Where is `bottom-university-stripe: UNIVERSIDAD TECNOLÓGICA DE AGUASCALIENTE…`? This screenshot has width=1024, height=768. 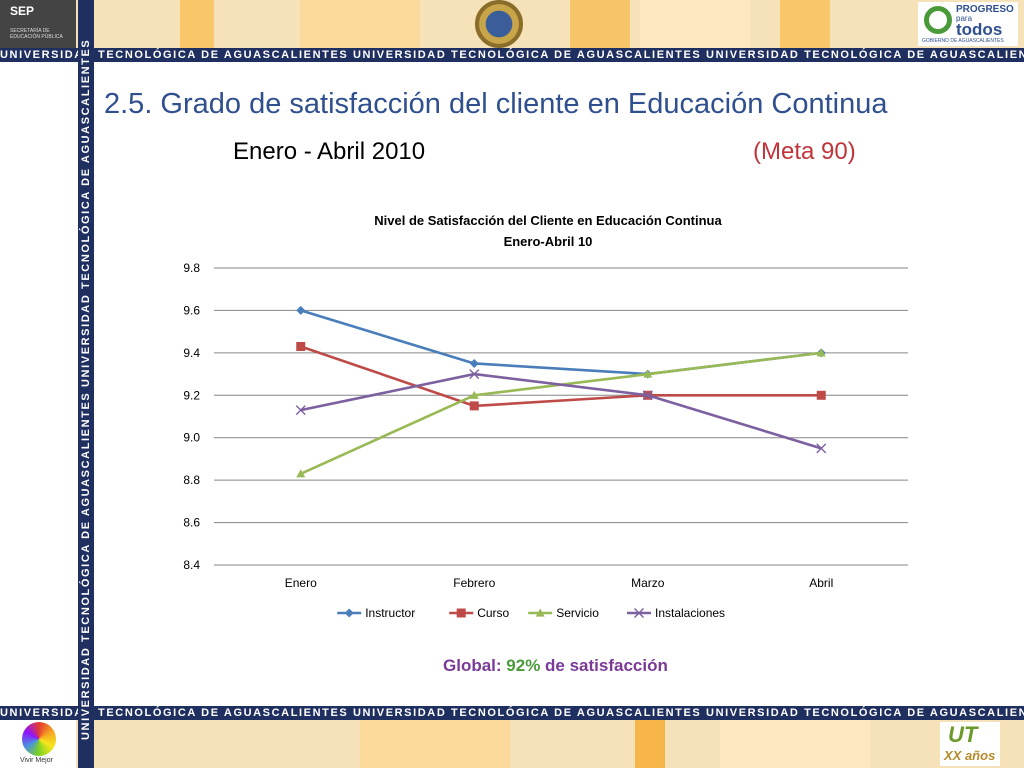
bottom-university-stripe: UNIVERSIDAD TECNOLÓGICA DE AGUASCALIENTE… is located at coordinates (512, 713).